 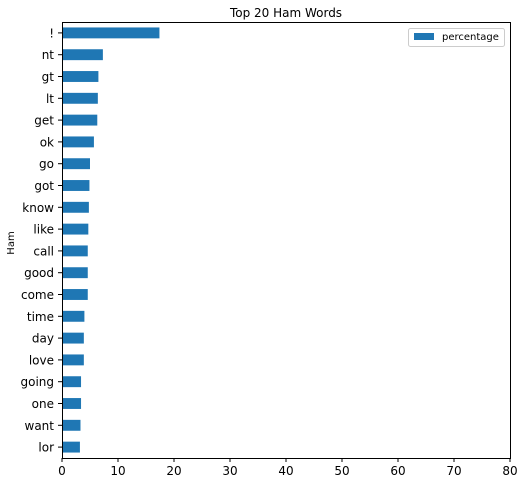 What do you see at coordinates (285, 471) in the screenshot?
I see `x-tick-label: 40` at bounding box center [285, 471].